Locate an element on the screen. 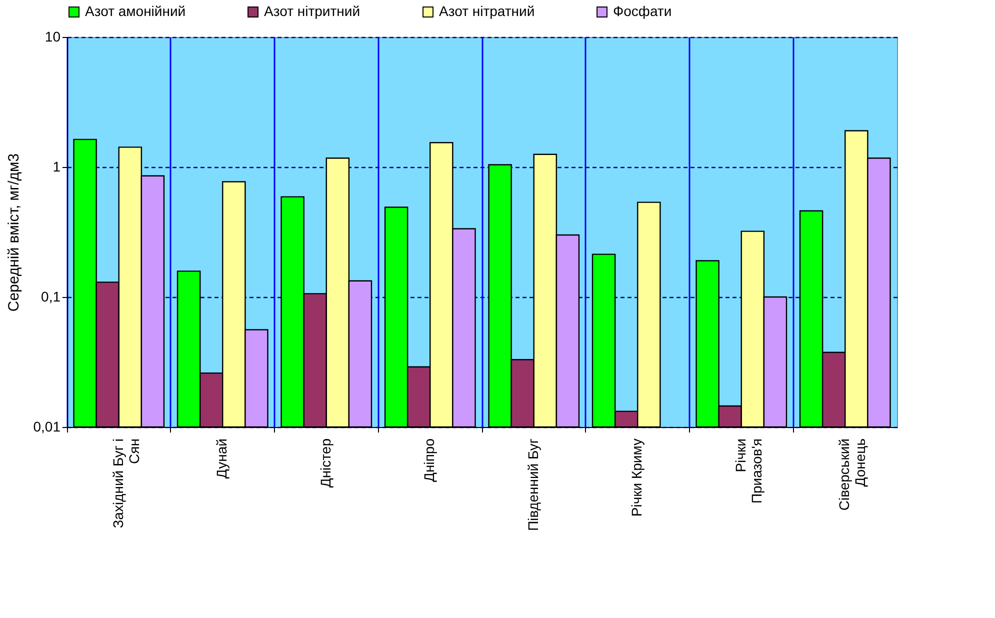 The width and height of the screenshot is (995, 618). x-tick-label: Південний Буг is located at coordinates (532, 484).